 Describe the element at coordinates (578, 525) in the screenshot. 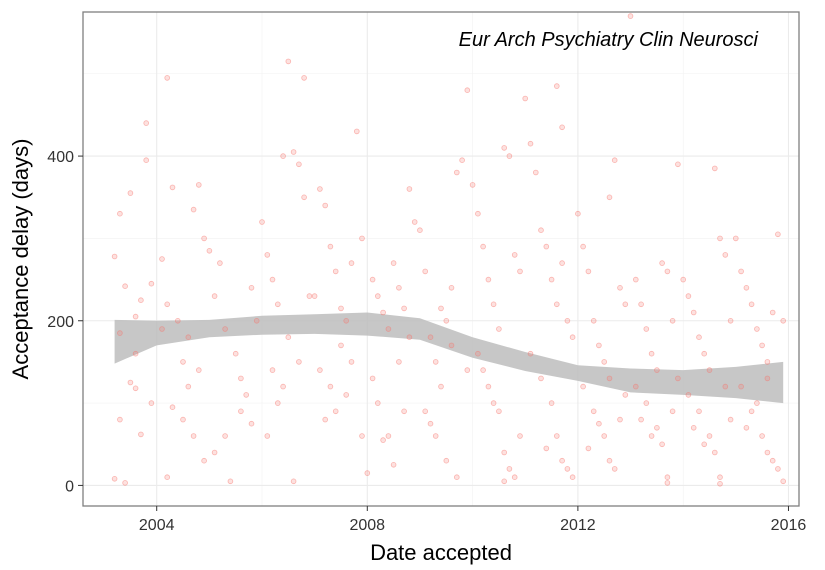

I see `x-tick-label: 2012` at that location.